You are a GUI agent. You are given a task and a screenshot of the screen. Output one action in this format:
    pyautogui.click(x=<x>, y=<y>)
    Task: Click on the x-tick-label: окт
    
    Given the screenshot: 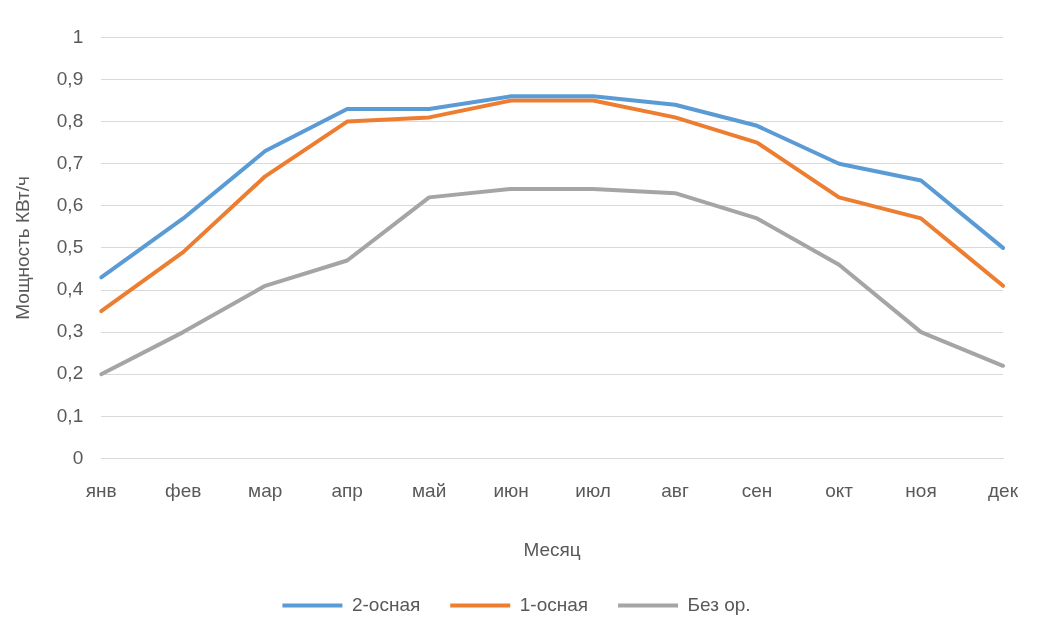 What is the action you would take?
    pyautogui.click(x=839, y=491)
    